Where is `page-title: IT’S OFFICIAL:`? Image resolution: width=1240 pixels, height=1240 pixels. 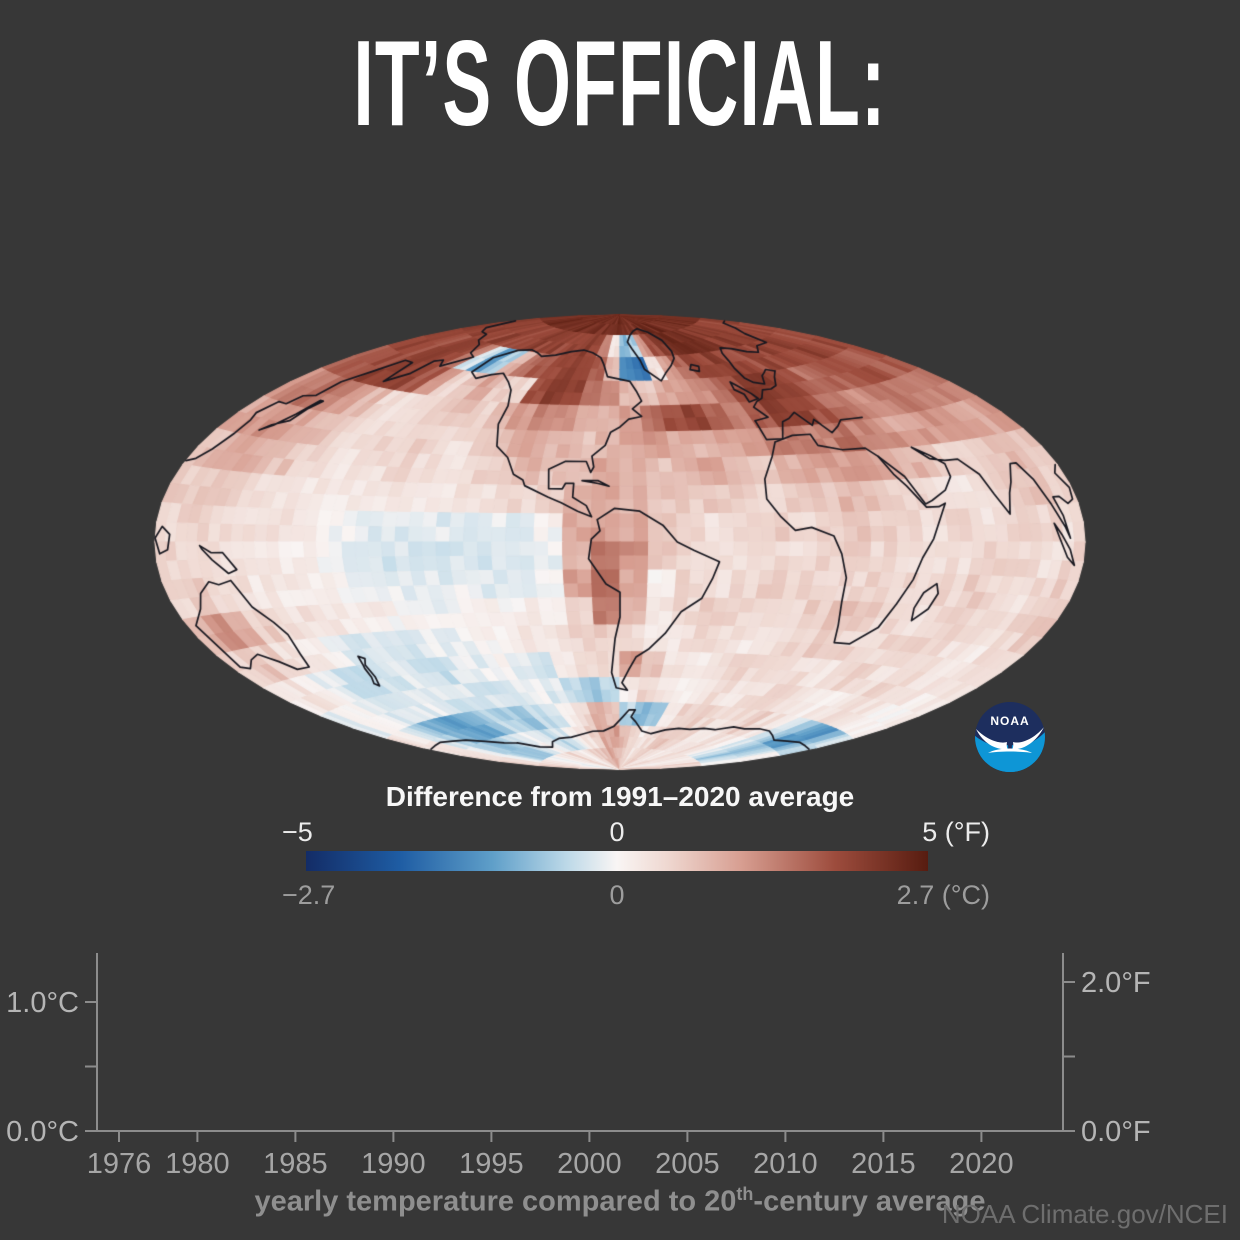
page-title: IT’S OFFICIAL: is located at coordinates (620, 83).